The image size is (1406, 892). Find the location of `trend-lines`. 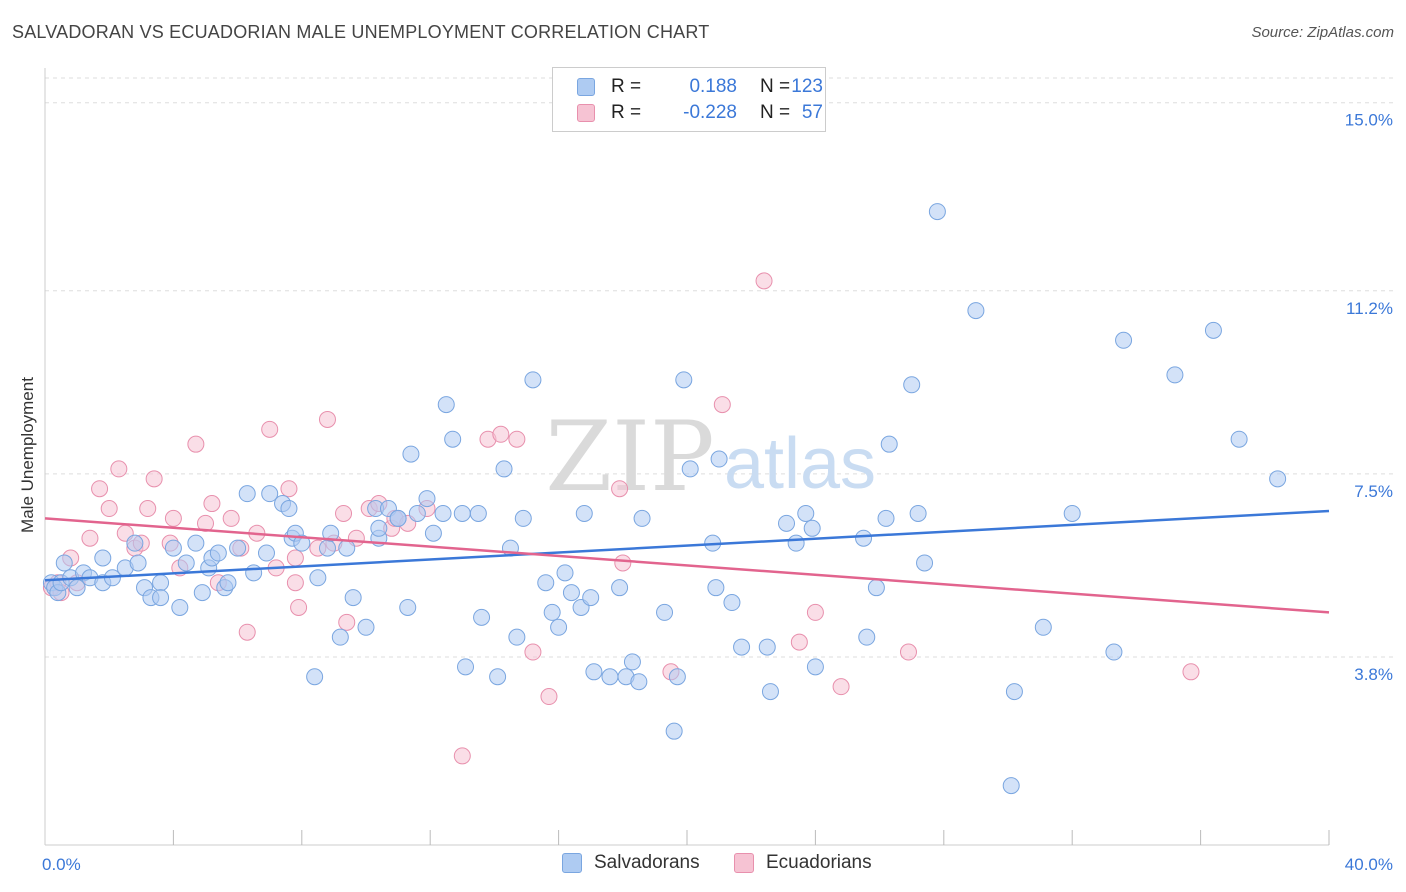

trend-lines is located at coordinates (687, 561).